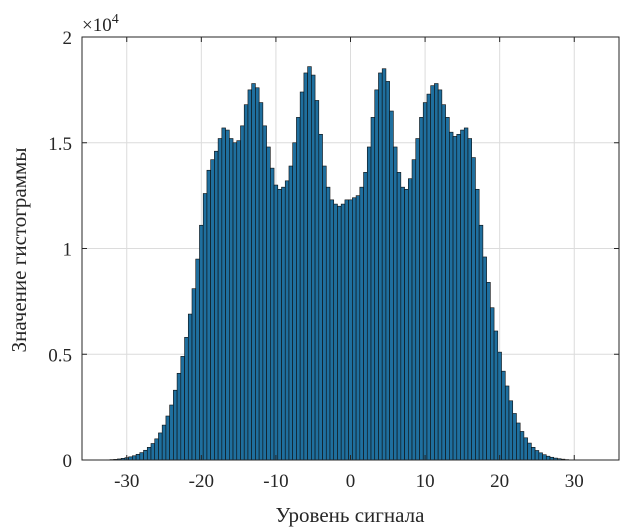  Describe the element at coordinates (351, 481) in the screenshot. I see `x-tick-label: 0` at that location.